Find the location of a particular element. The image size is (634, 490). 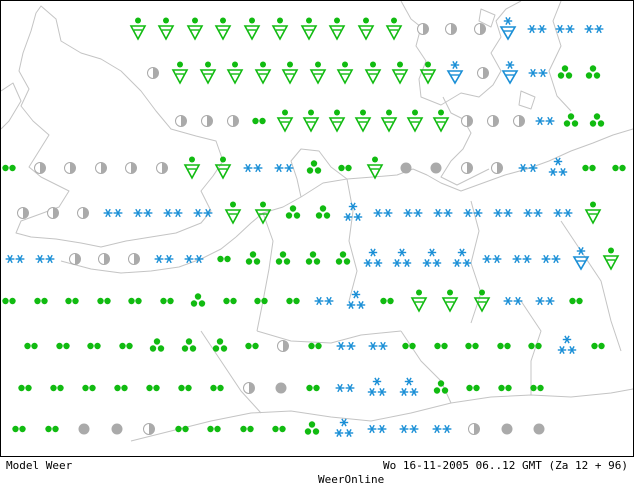

coastline-sweden-east is located at coordinates (560, 56).